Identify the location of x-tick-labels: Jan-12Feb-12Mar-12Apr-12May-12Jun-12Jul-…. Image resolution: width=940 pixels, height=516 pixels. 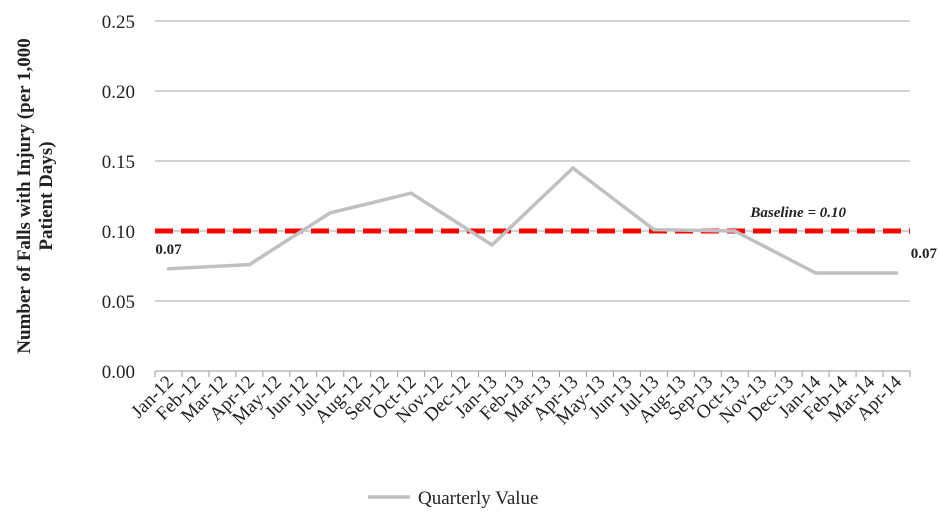
(519, 400).